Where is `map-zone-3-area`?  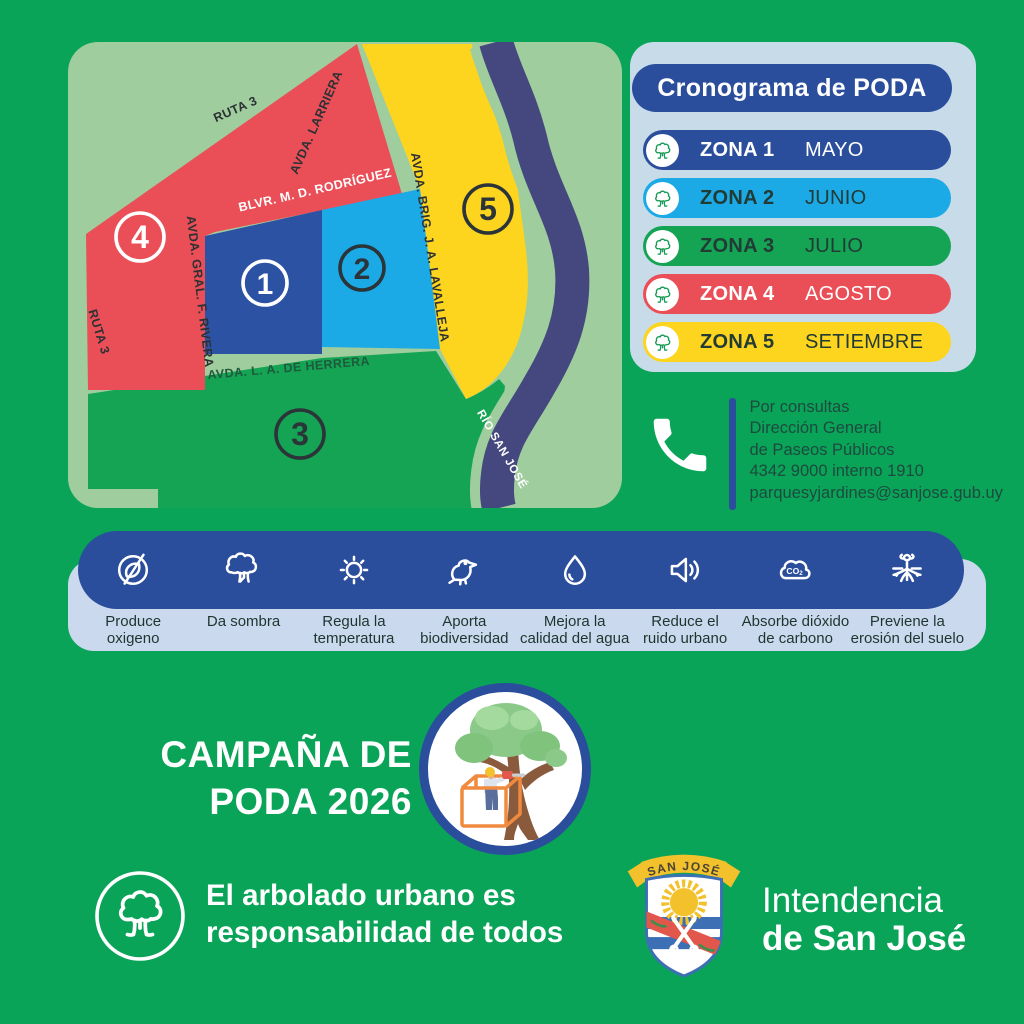 map-zone-3-area is located at coordinates (296, 429).